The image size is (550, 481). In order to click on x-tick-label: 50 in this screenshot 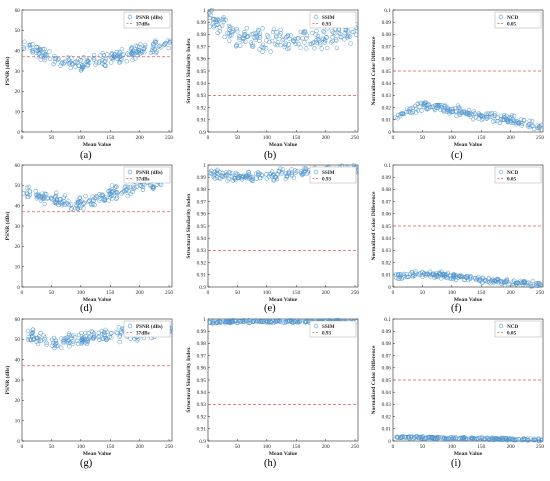, I will do `click(423, 447)`.